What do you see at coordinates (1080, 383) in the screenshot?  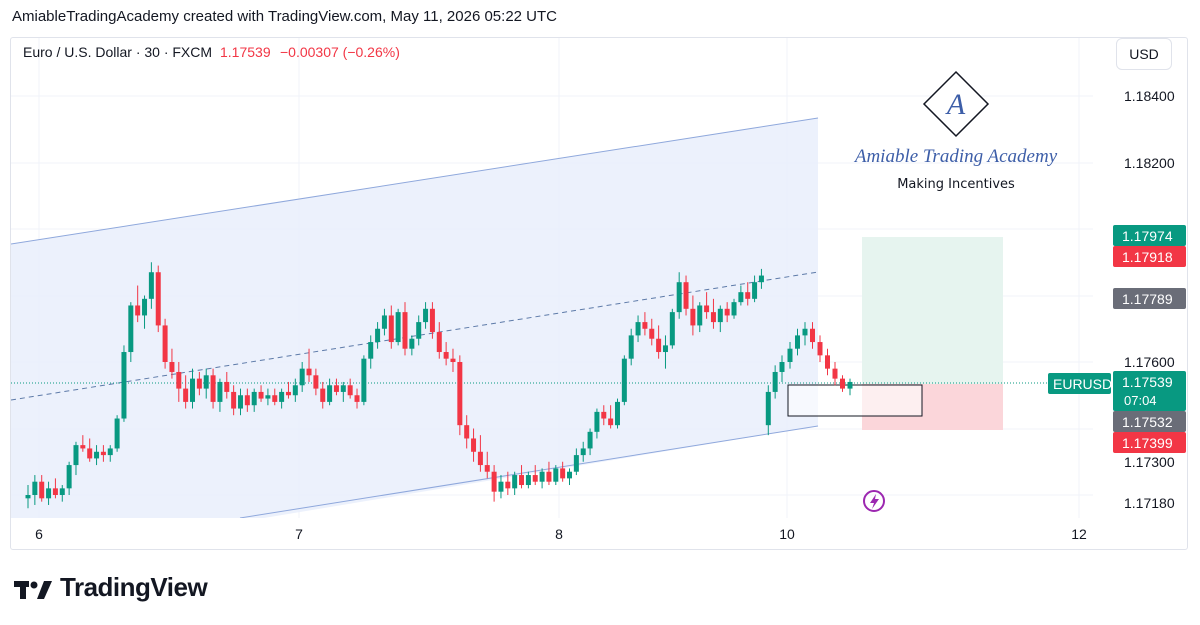 I see `symbol-tag: EURUSD` at bounding box center [1080, 383].